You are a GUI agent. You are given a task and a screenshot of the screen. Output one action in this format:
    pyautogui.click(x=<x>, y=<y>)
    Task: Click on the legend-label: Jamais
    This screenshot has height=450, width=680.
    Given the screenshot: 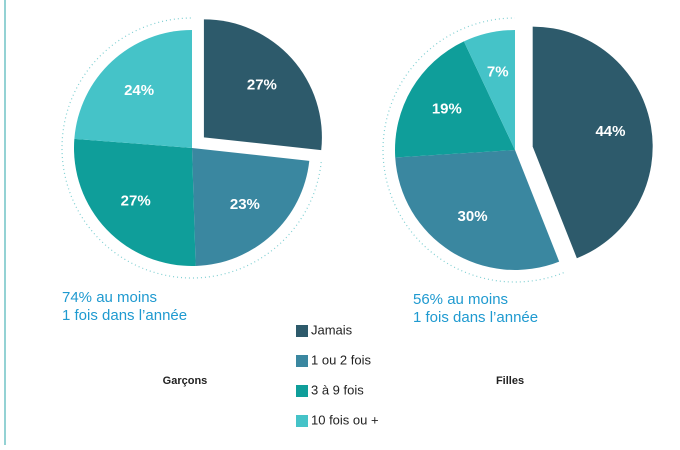 What is the action you would take?
    pyautogui.click(x=332, y=329)
    